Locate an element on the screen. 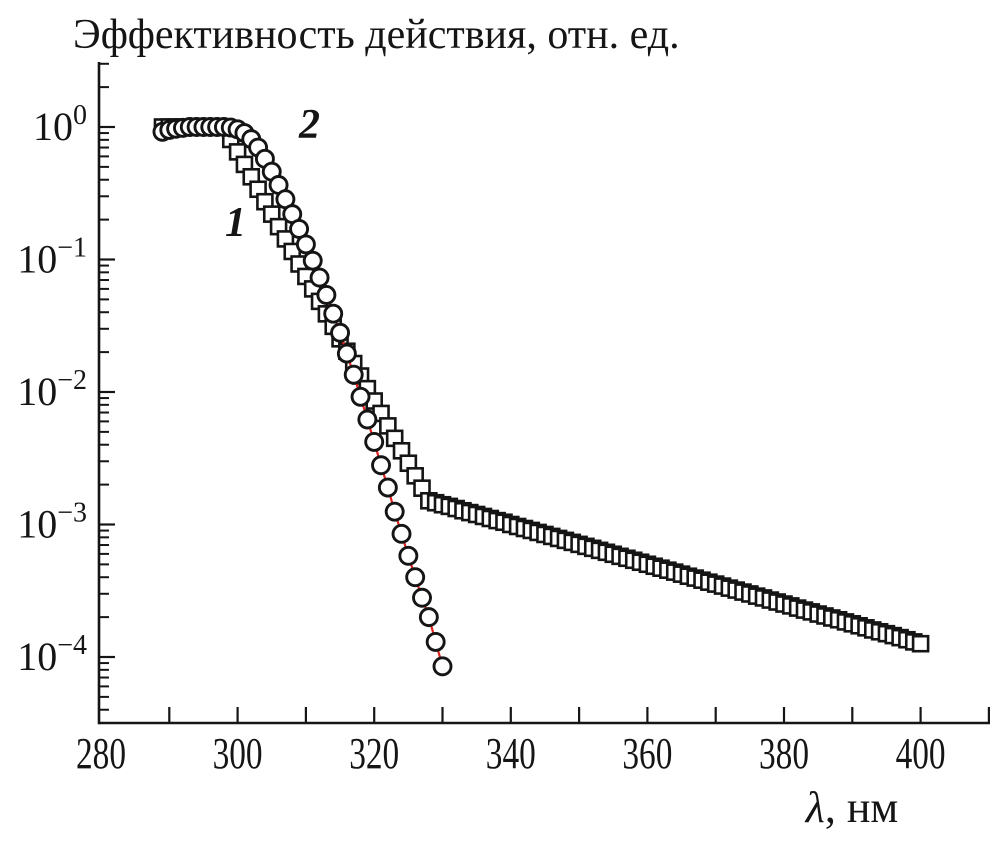  curve-label-2: 2 is located at coordinates (309, 125).